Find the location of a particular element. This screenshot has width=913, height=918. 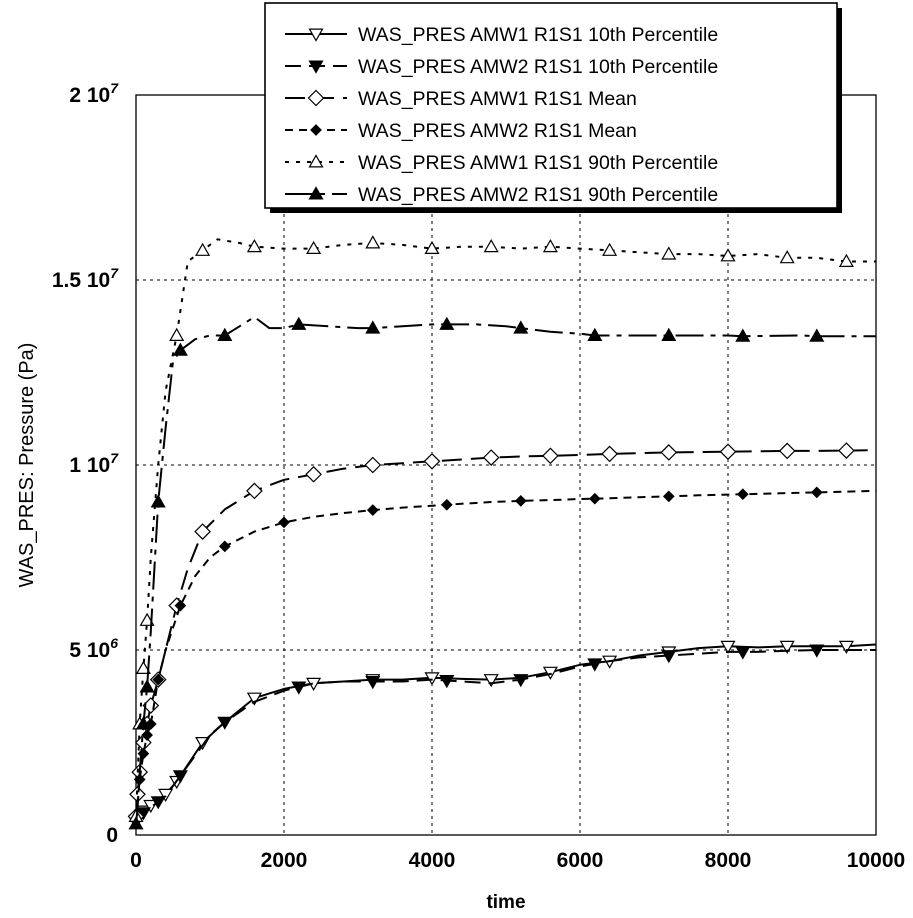

y-tick-label: 1 107 is located at coordinates (94, 463).